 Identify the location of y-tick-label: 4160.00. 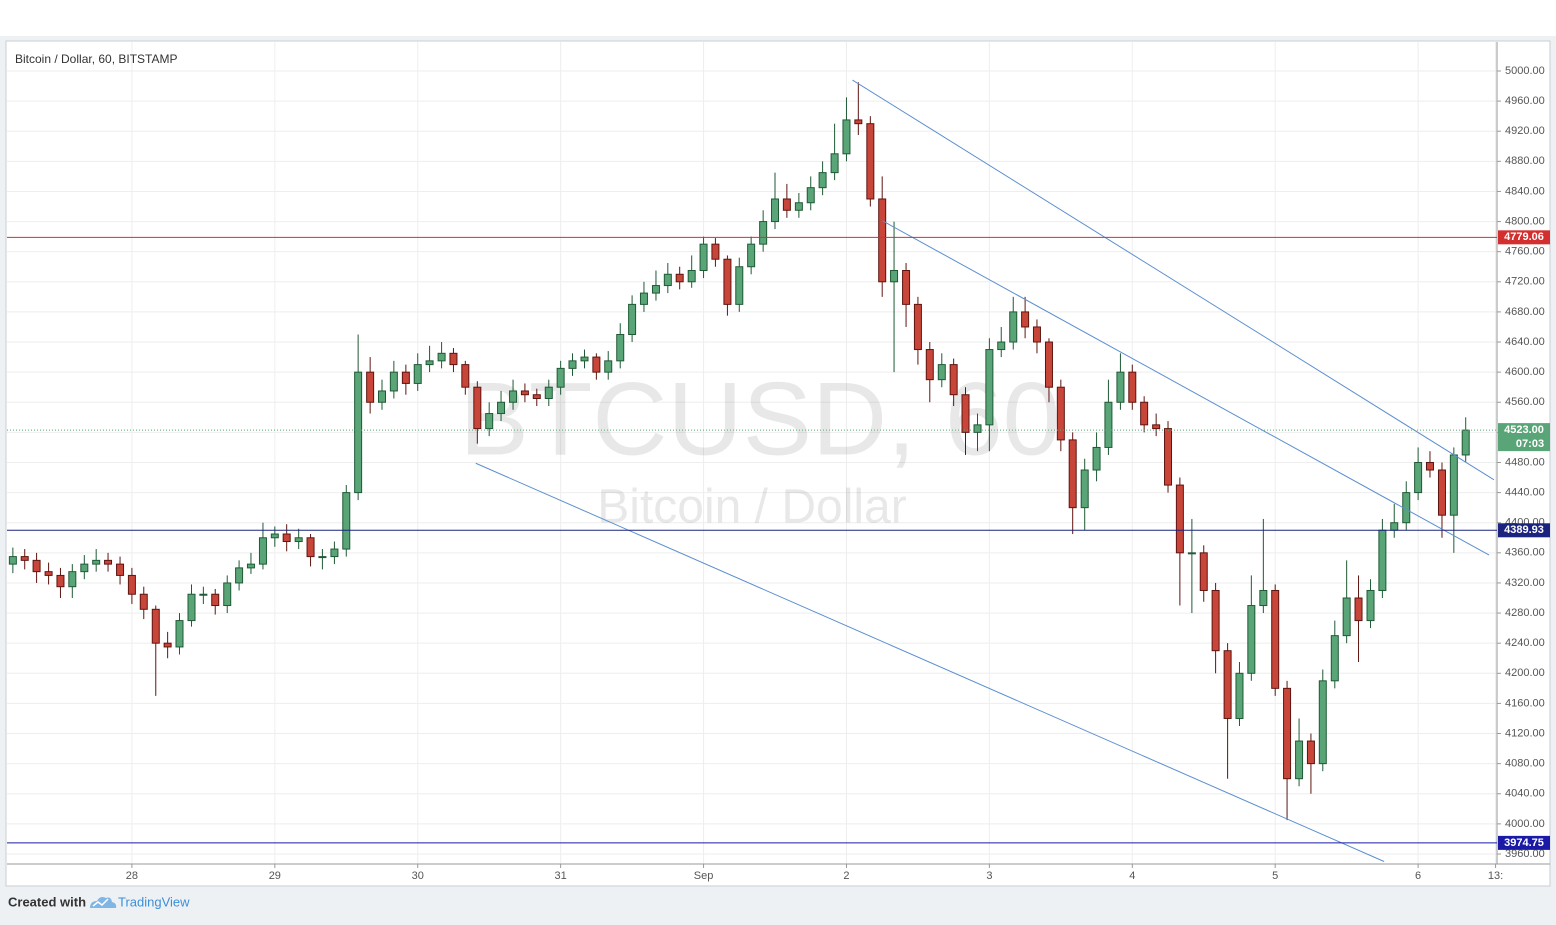
(1525, 703).